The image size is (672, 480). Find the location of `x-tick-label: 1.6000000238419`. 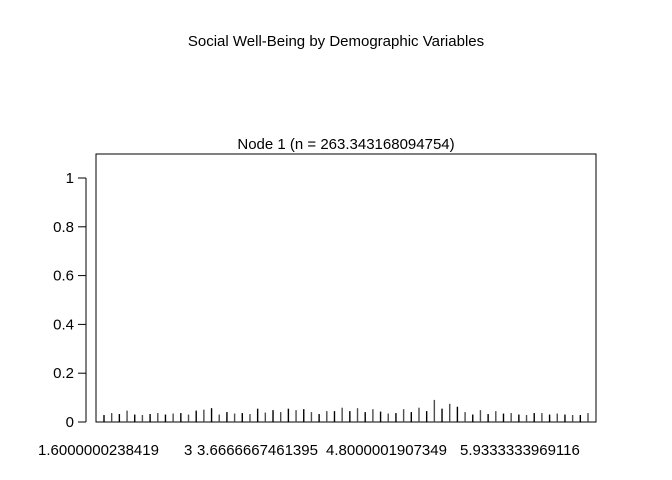

x-tick-label: 1.6000000238419 is located at coordinates (98, 450).